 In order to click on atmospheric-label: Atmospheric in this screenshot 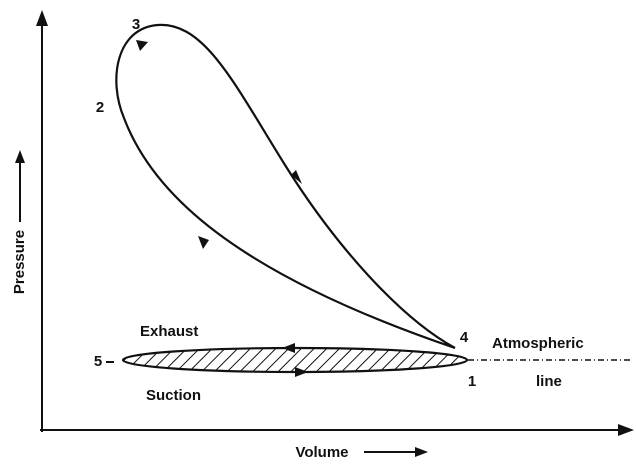, I will do `click(538, 343)`.